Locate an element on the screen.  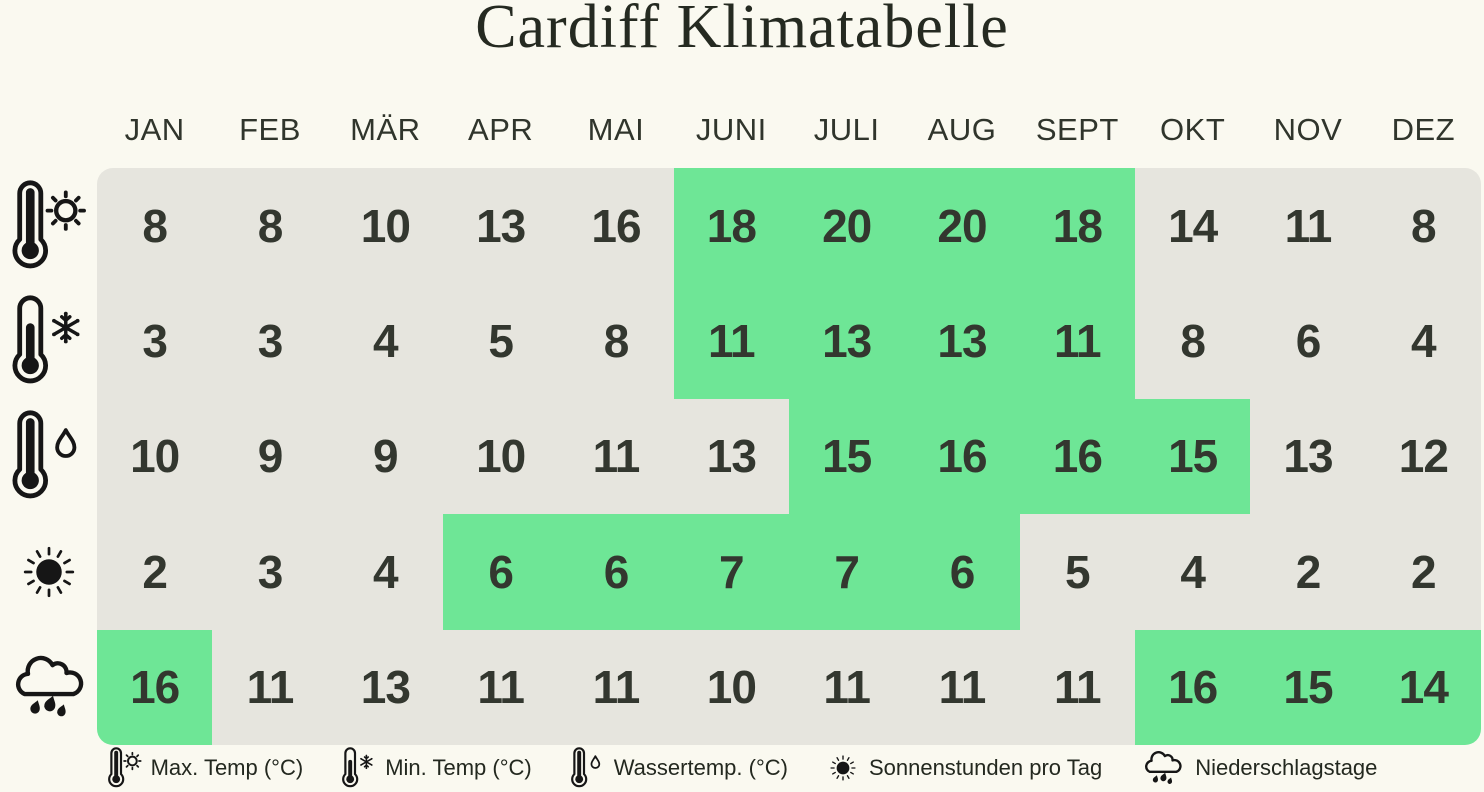
table-cell: 5 is located at coordinates (501, 341).